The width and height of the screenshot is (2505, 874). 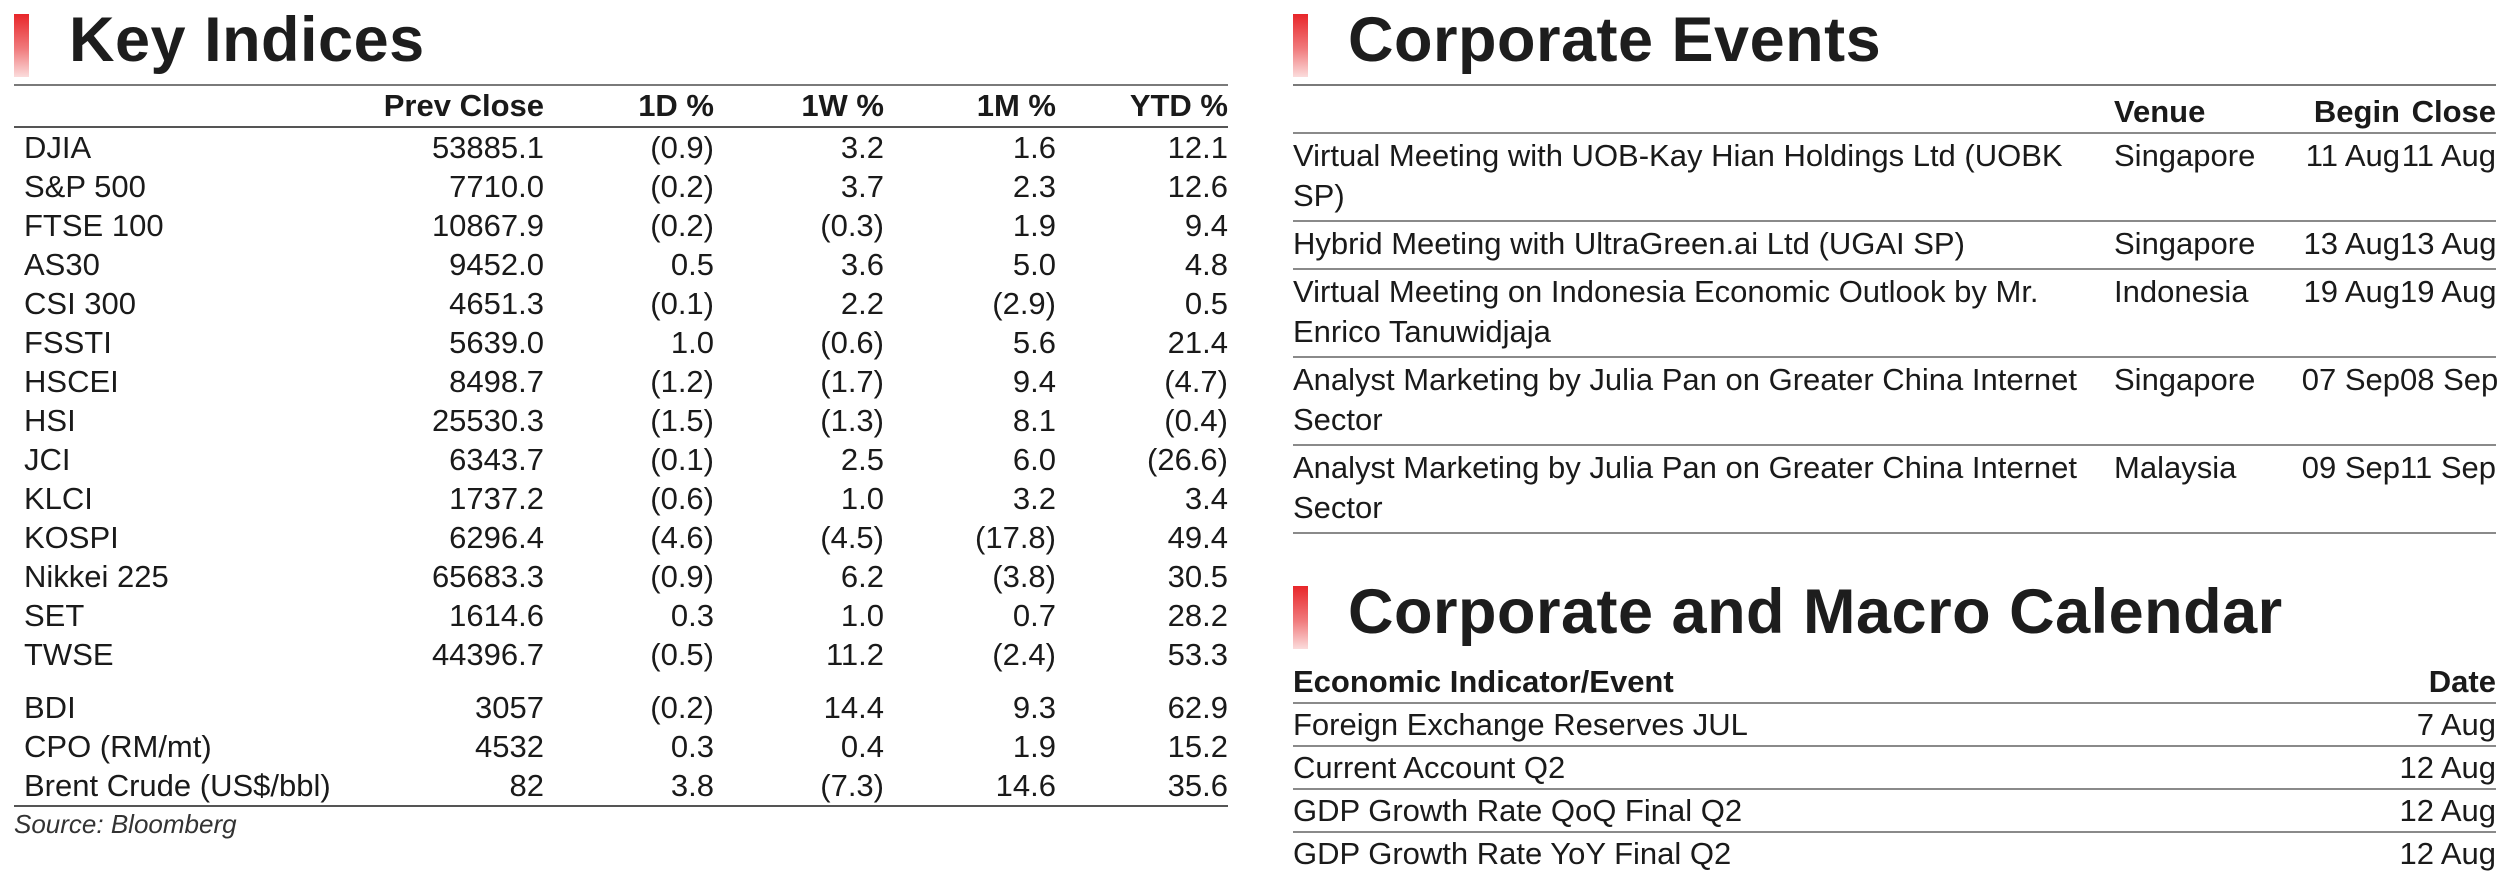 I want to click on index-name: HSCEI, so click(x=71, y=381).